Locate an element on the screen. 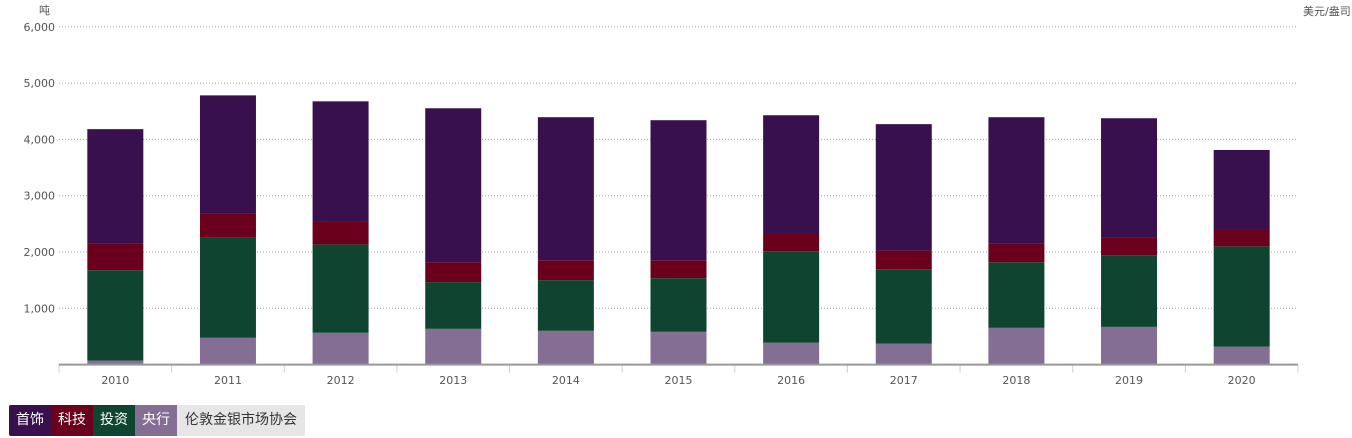 Image resolution: width=1352 pixels, height=438 pixels. legend-item-central-banks: 央行 is located at coordinates (156, 420).